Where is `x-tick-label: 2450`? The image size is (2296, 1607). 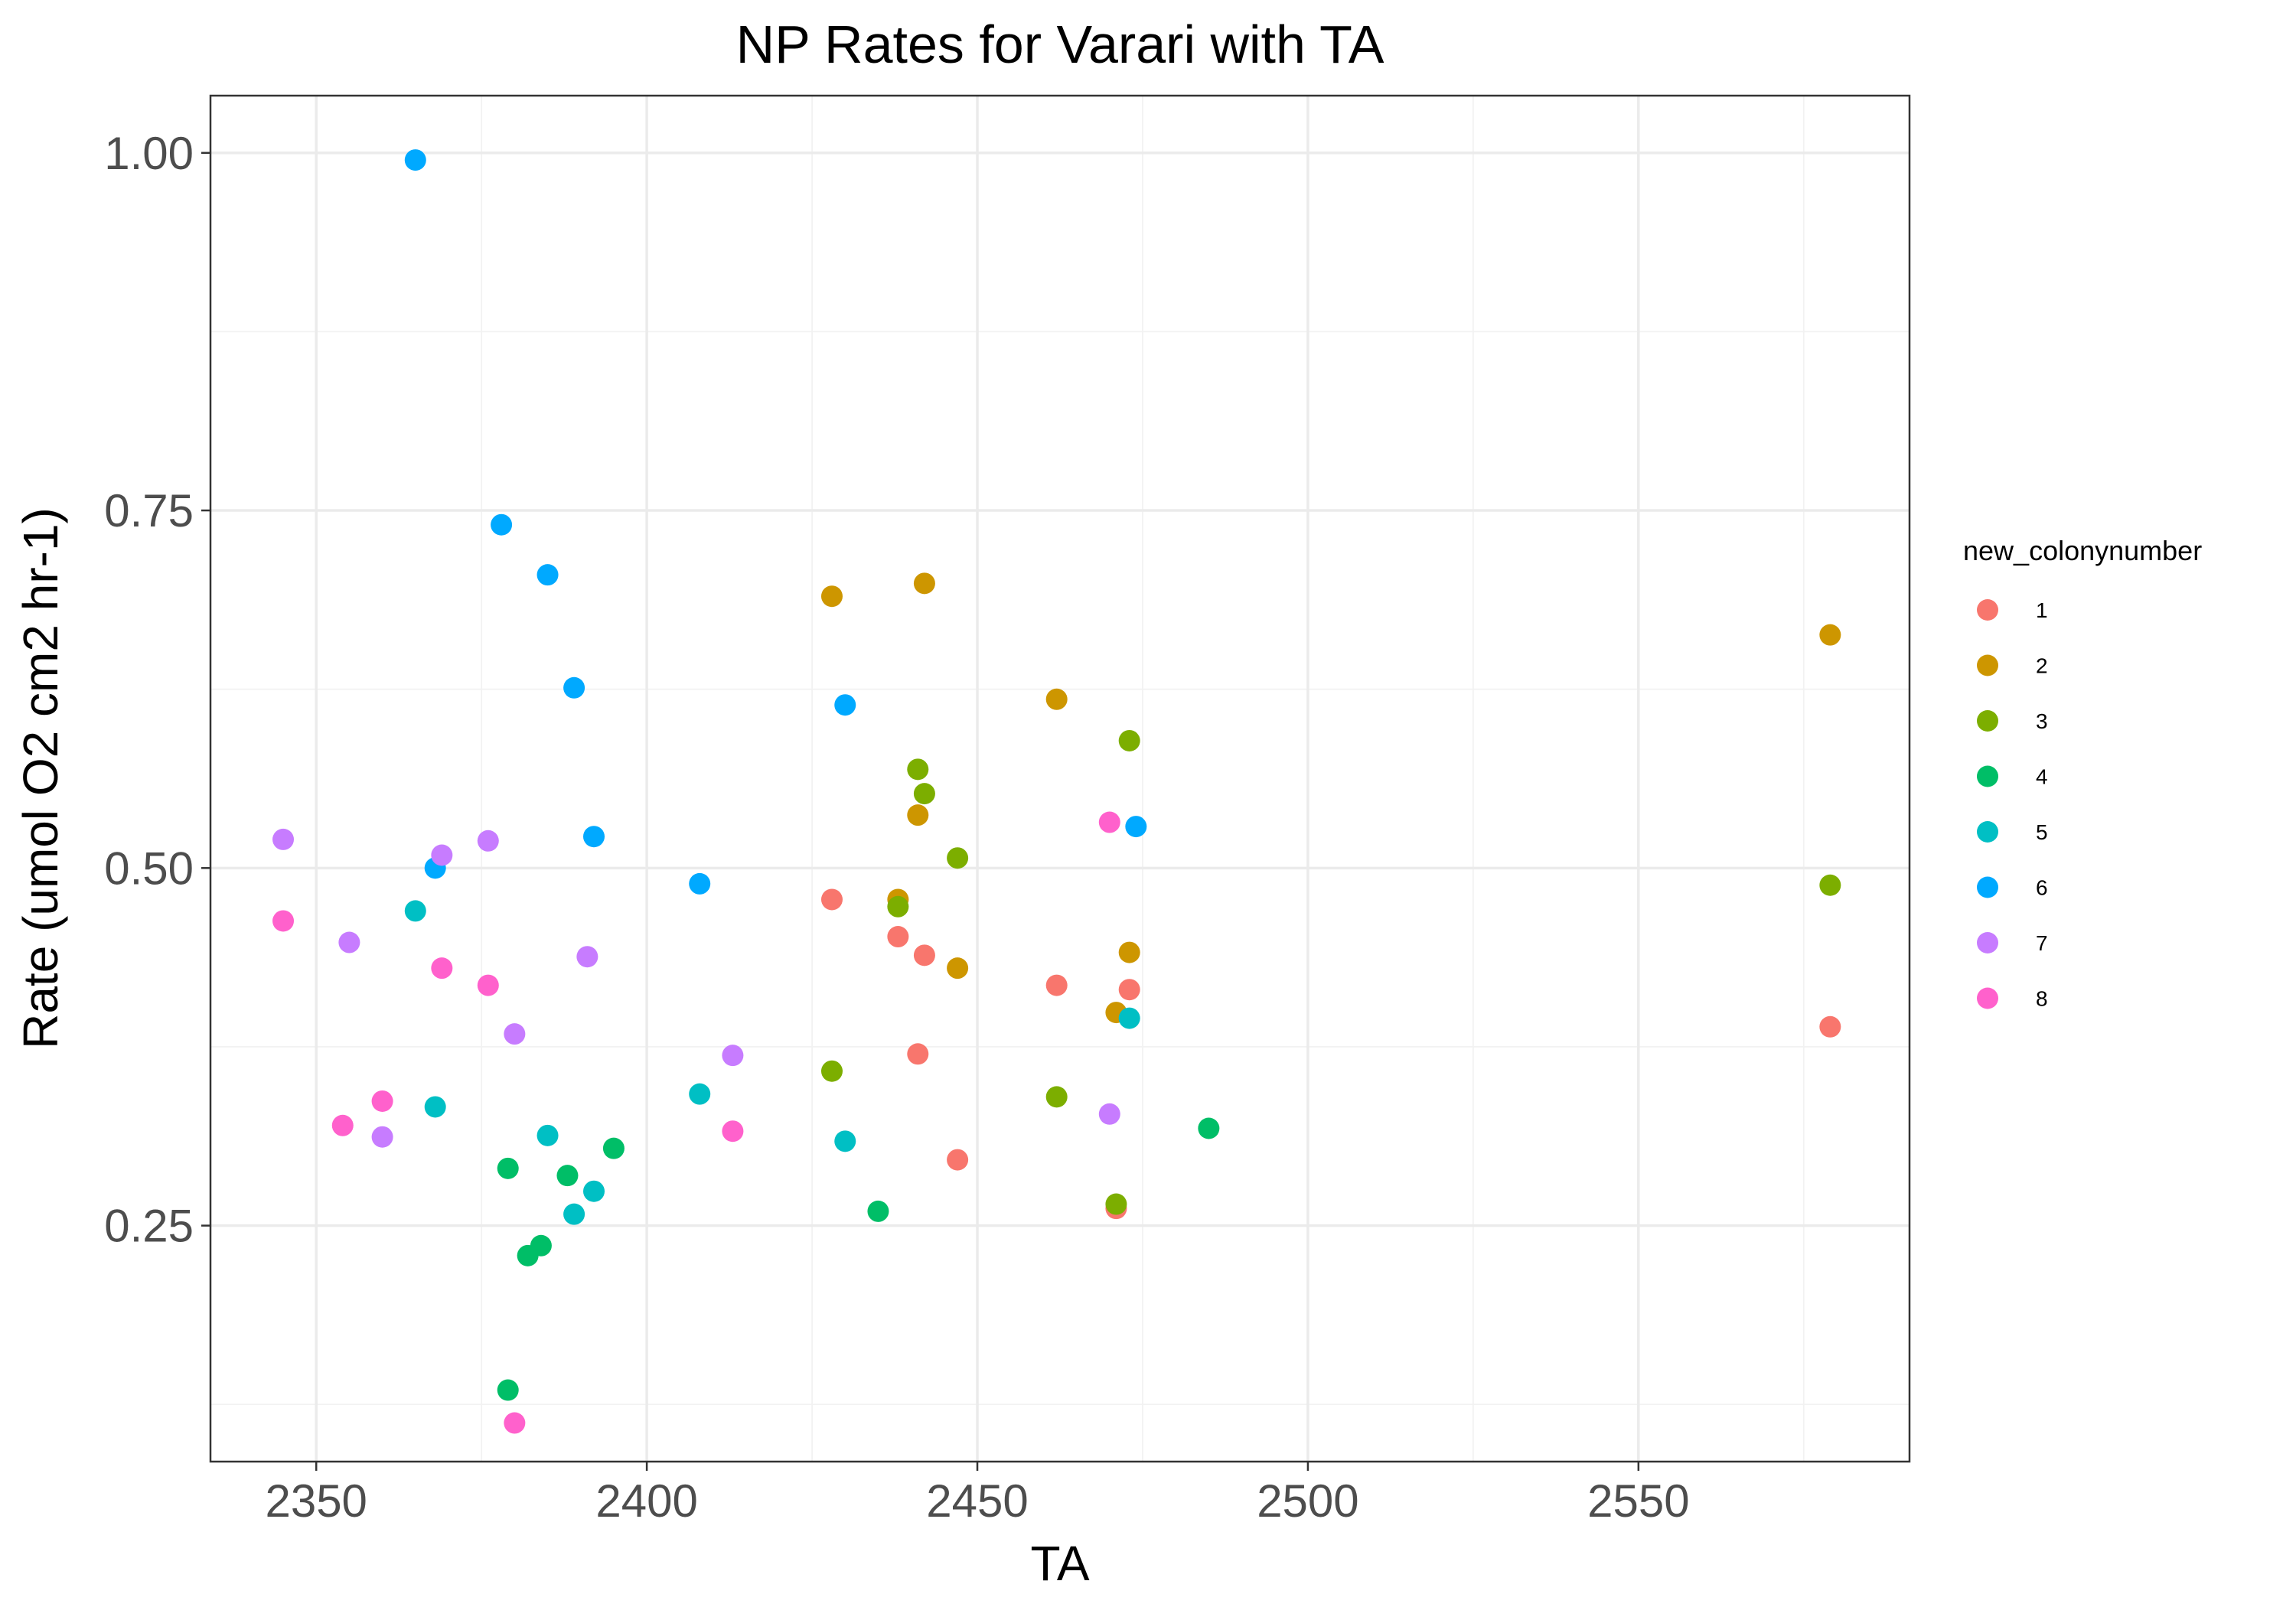 x-tick-label: 2450 is located at coordinates (977, 1501).